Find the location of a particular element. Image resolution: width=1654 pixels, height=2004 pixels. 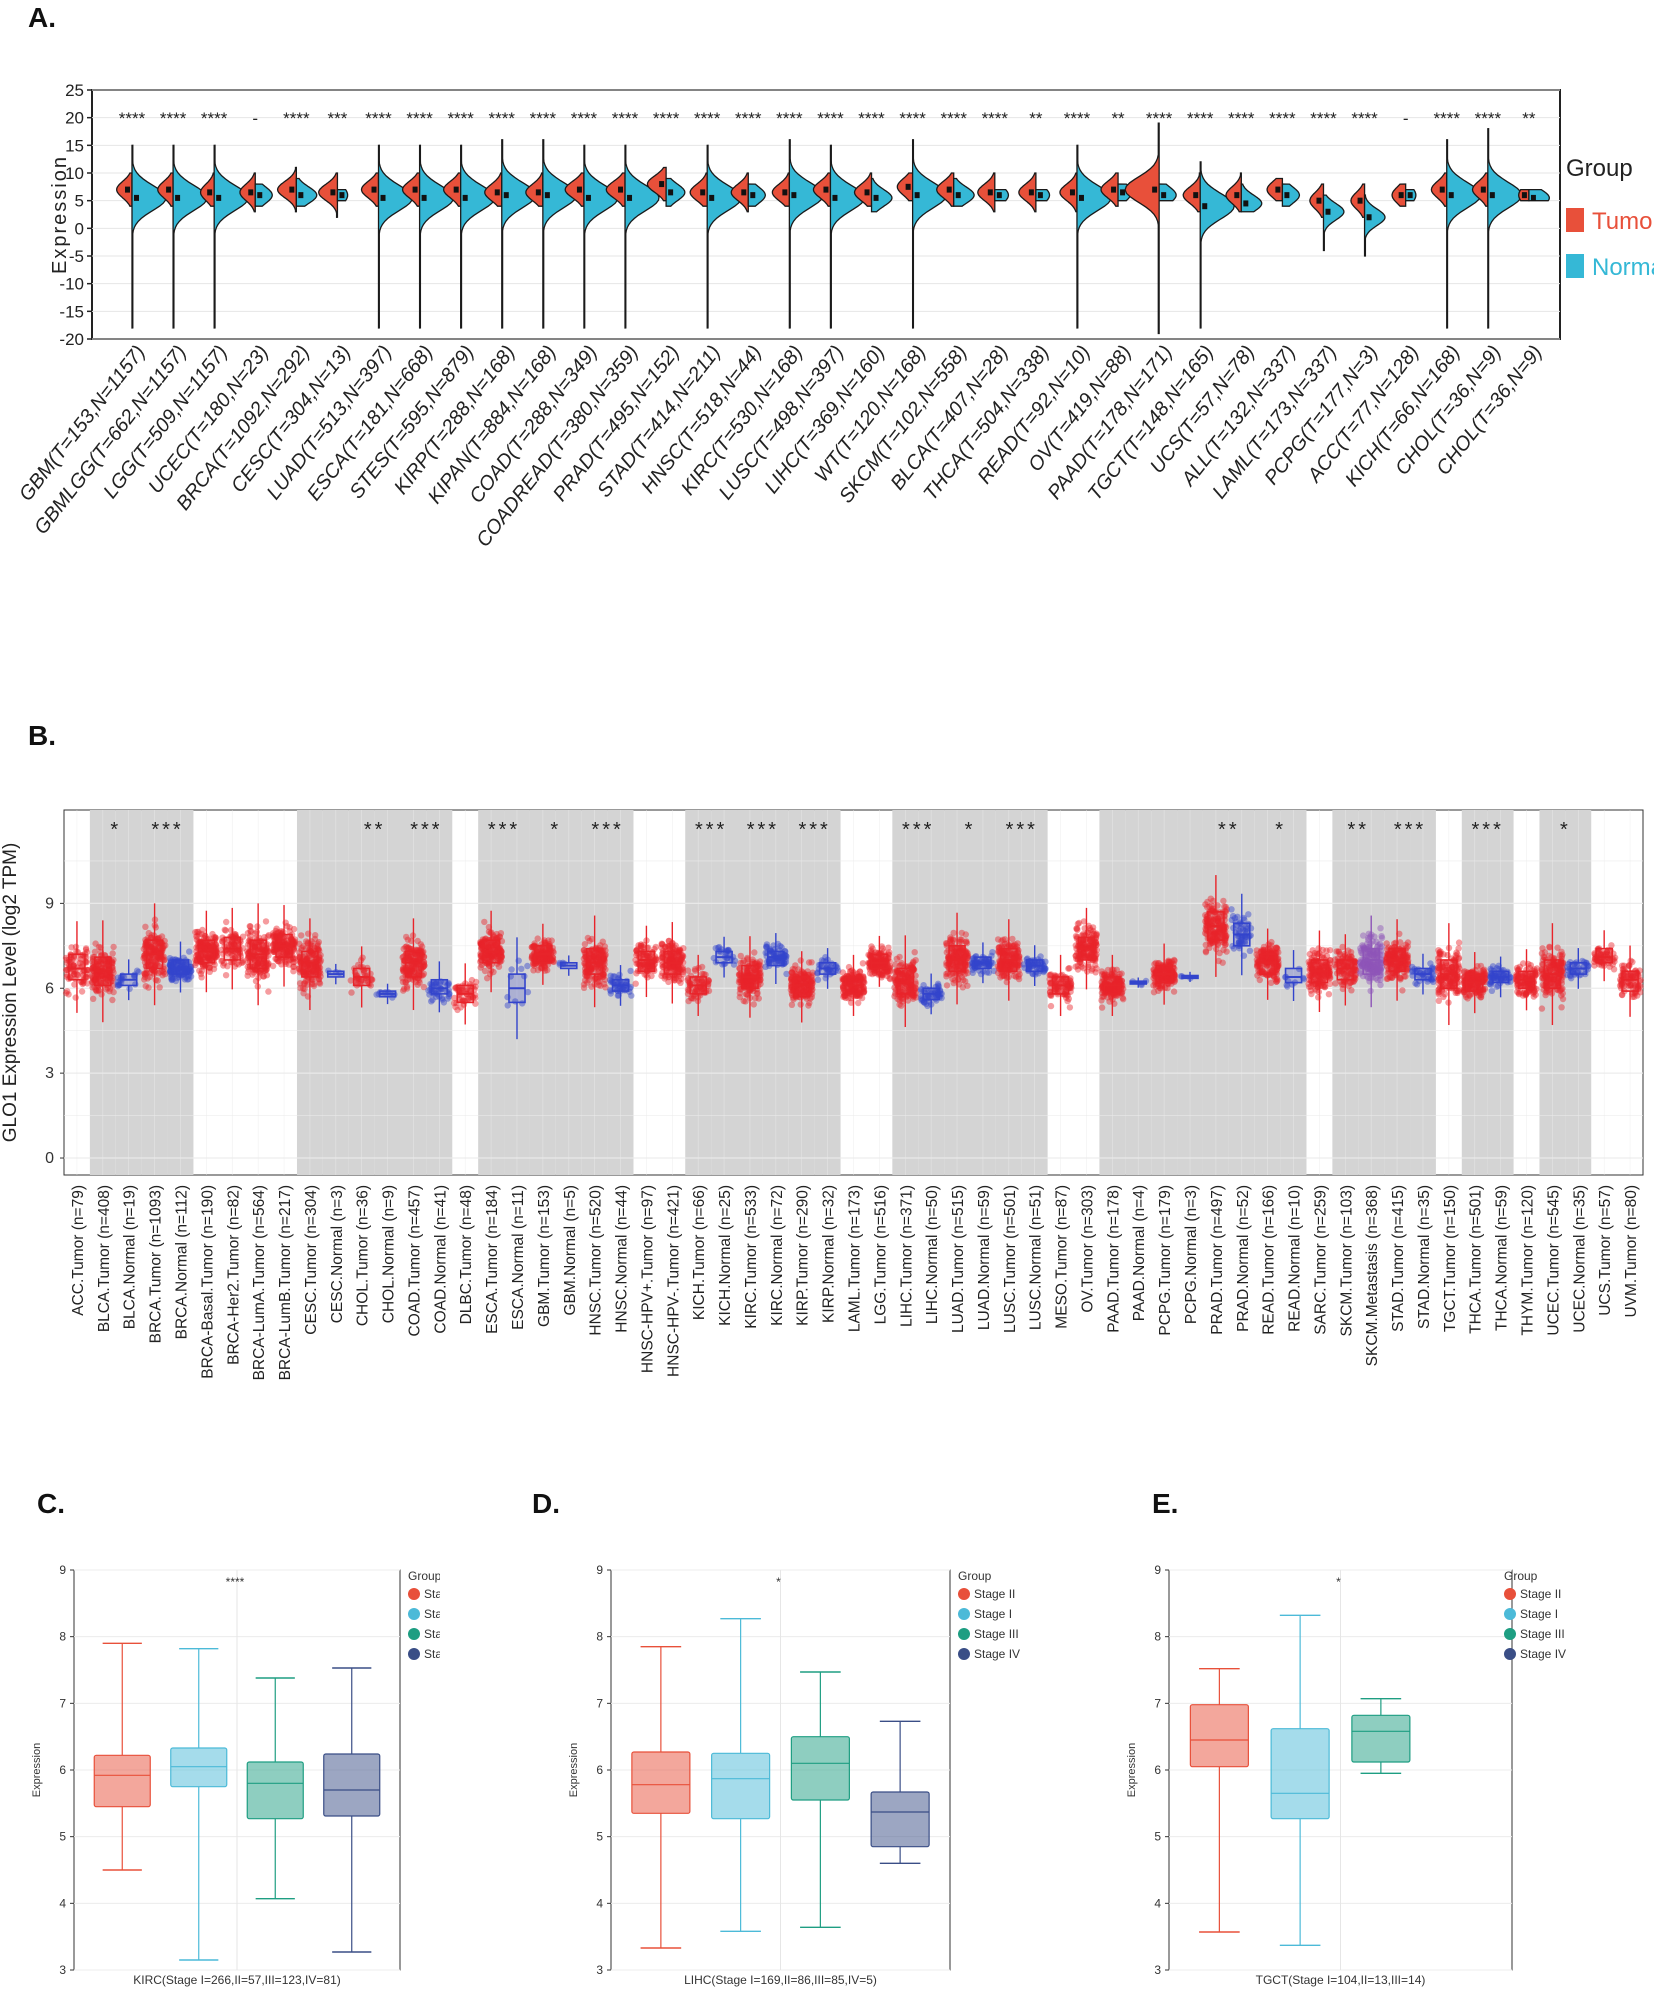

y-tick-label-a: -20 is located at coordinates (71, 339).